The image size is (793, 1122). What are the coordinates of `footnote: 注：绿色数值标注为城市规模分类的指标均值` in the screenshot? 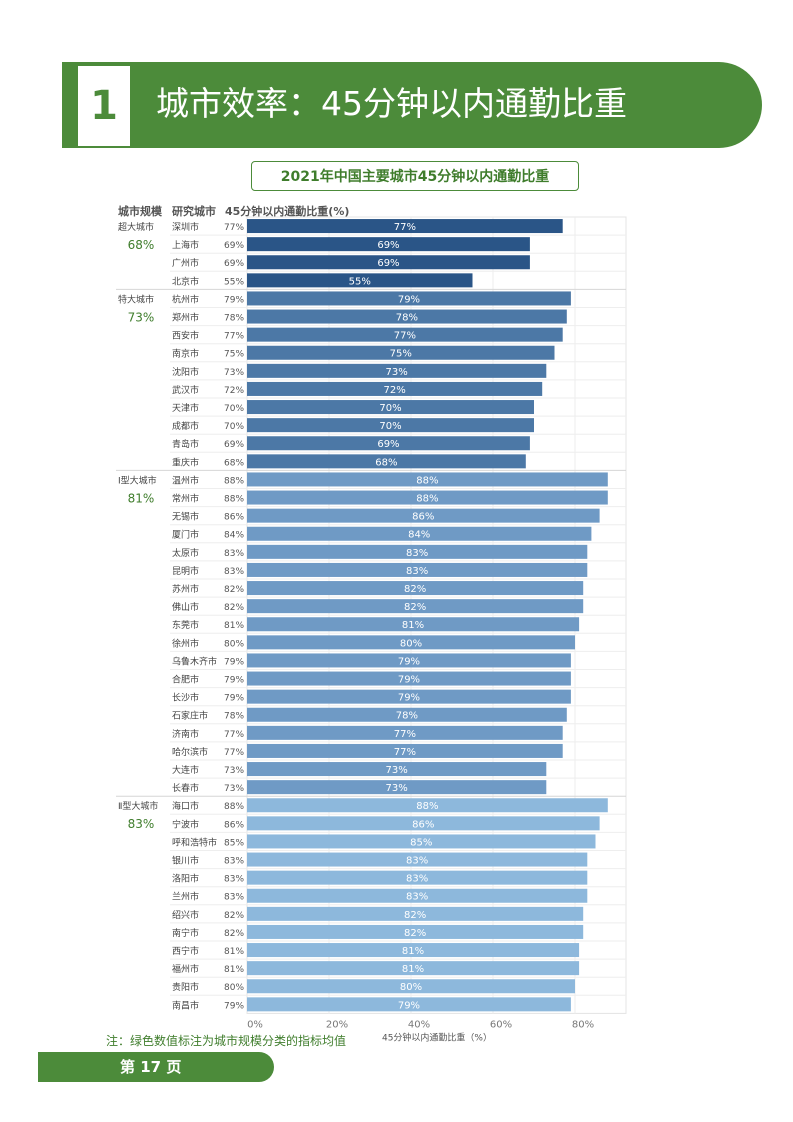 It's located at (226, 1041).